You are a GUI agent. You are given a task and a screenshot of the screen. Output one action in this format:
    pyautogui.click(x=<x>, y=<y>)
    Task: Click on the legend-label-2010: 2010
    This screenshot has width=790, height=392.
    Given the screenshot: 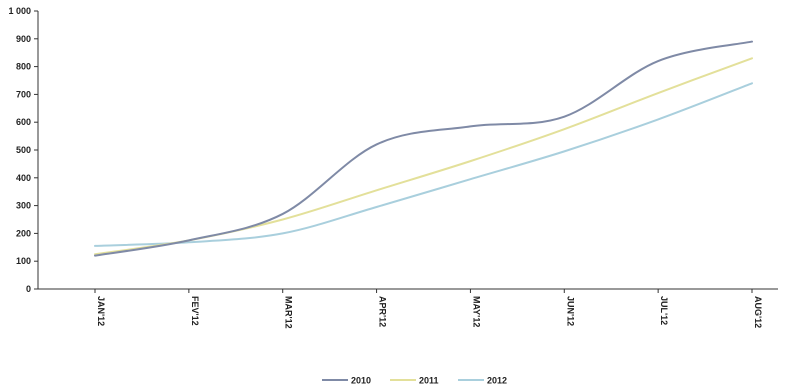 What is the action you would take?
    pyautogui.click(x=361, y=381)
    